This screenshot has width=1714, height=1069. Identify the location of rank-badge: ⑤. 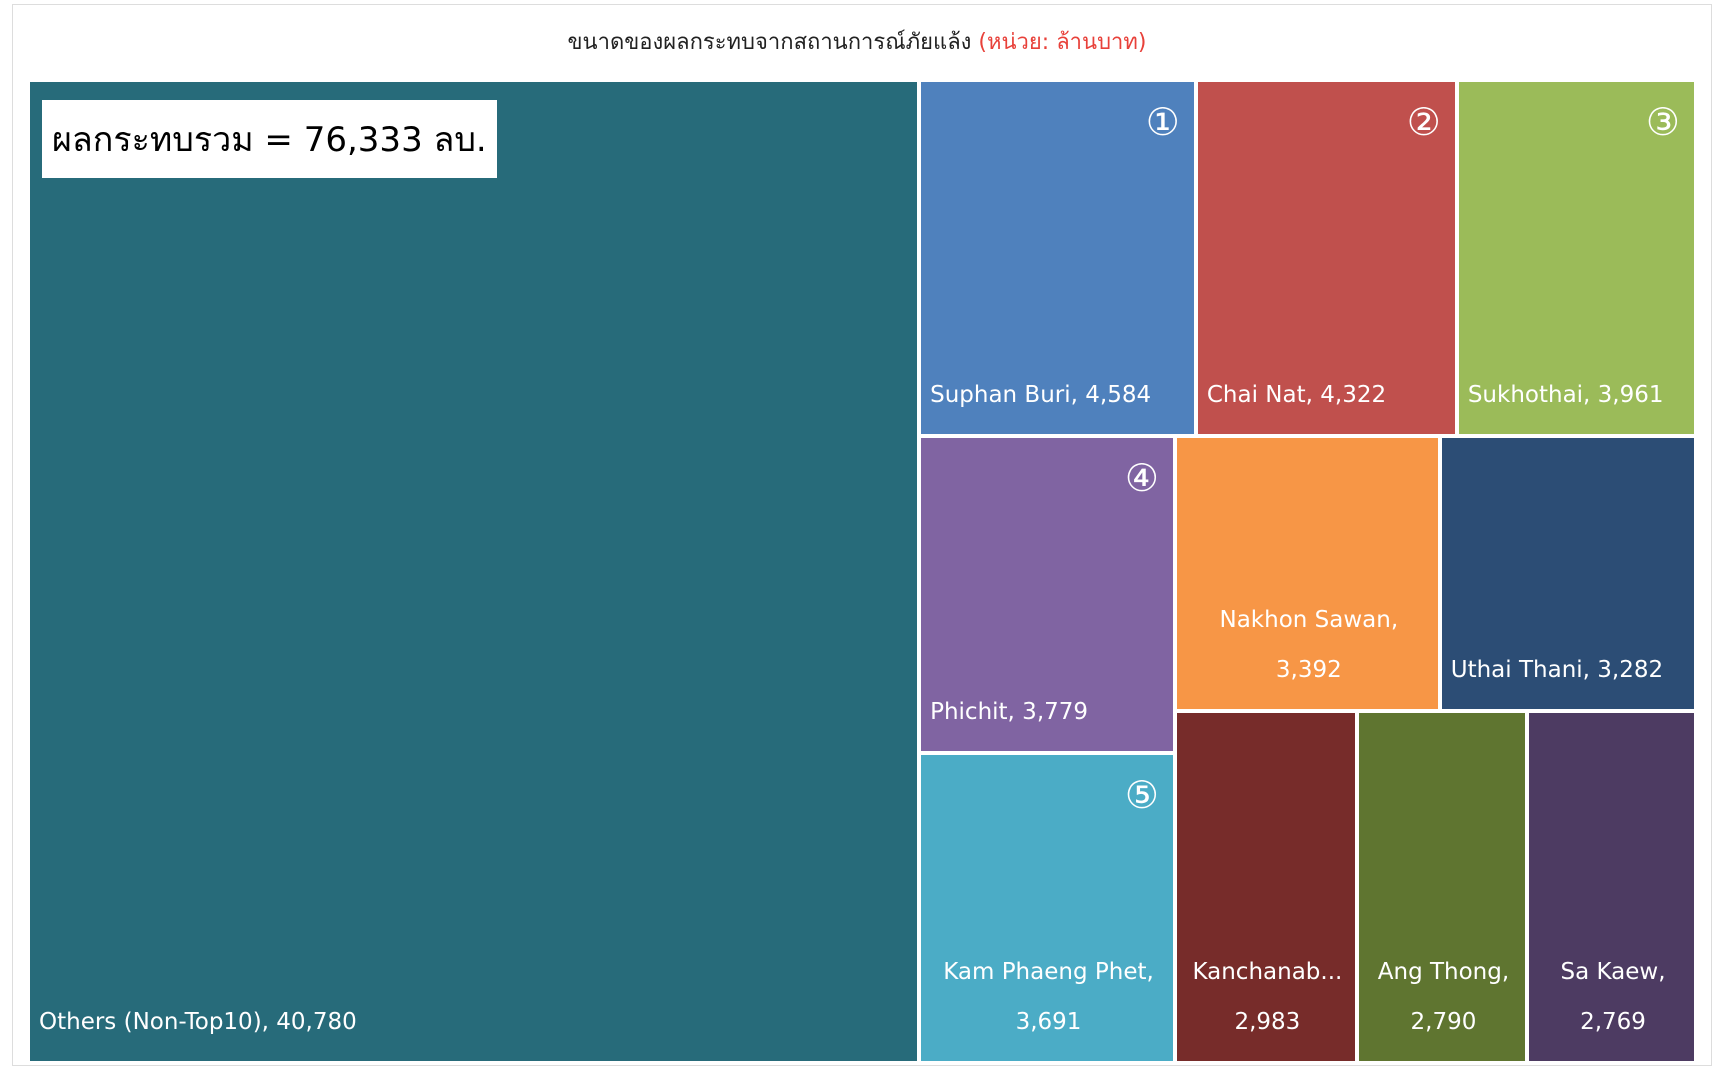
(1141, 795).